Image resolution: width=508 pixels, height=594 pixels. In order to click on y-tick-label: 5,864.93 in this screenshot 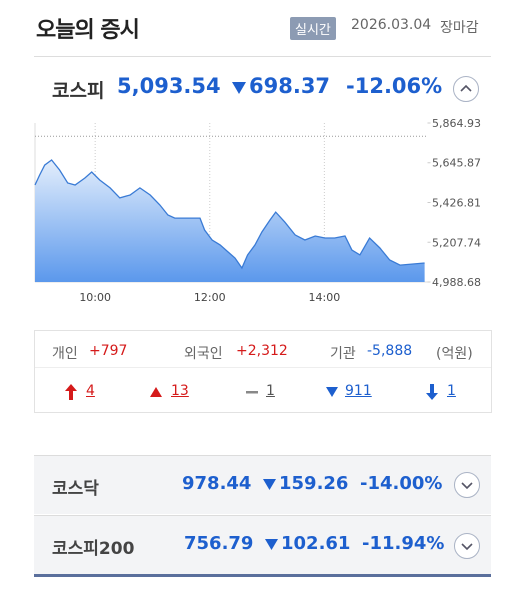, I will do `click(456, 123)`.